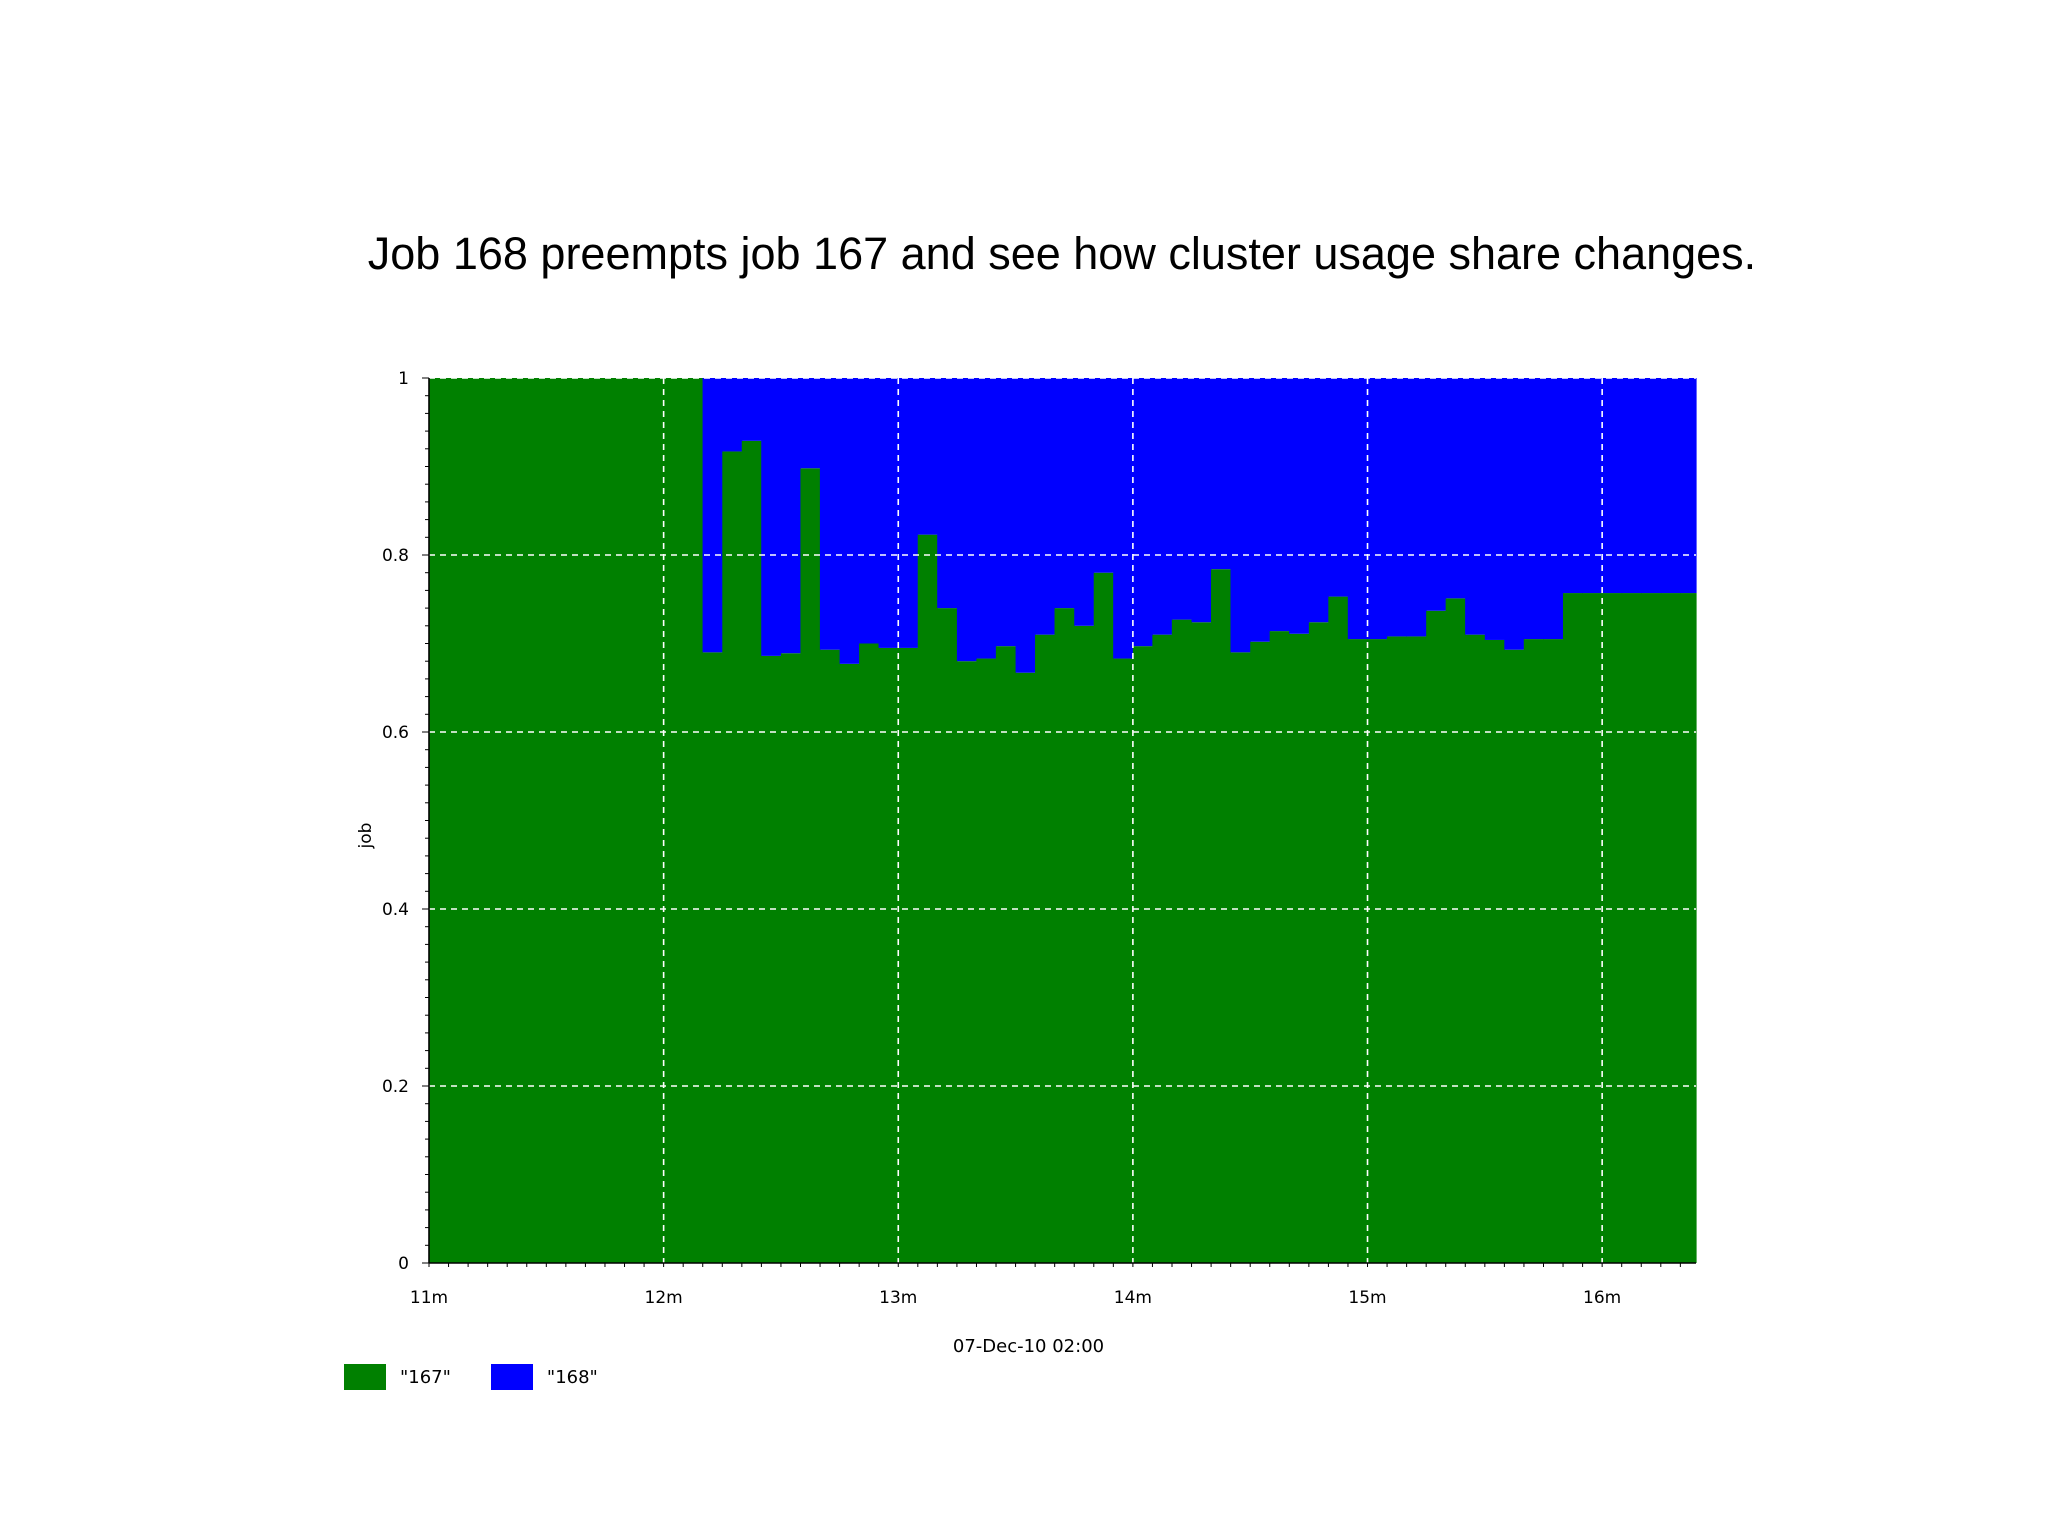  I want to click on x-tick-label-3: 14m, so click(1133, 1298).